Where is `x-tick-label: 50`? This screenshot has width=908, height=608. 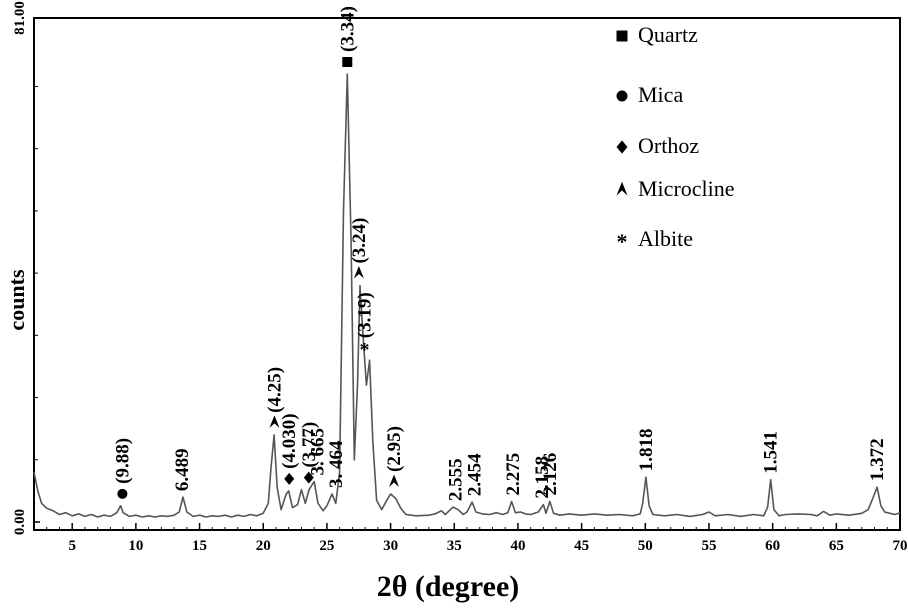 x-tick-label: 50 is located at coordinates (645, 546).